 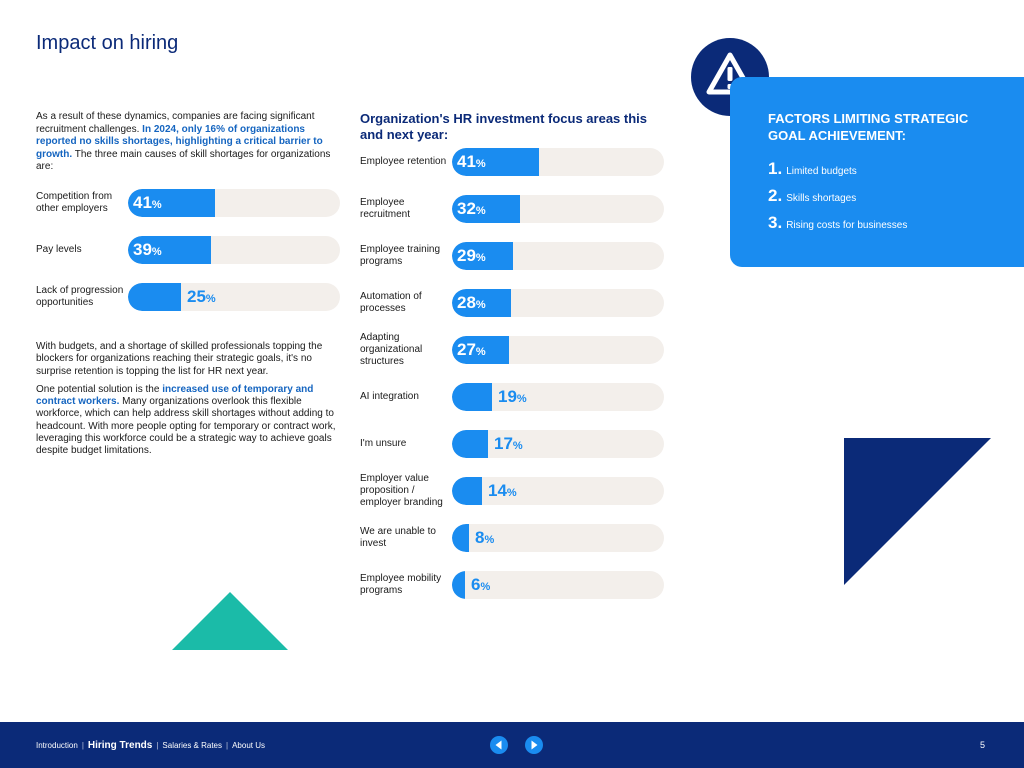 I want to click on bar-track: 27%, so click(x=558, y=350).